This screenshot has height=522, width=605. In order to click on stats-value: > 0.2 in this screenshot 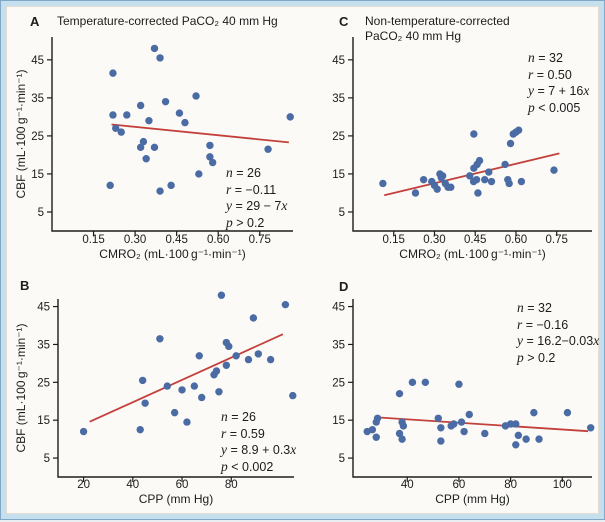, I will do `click(539, 357)`.